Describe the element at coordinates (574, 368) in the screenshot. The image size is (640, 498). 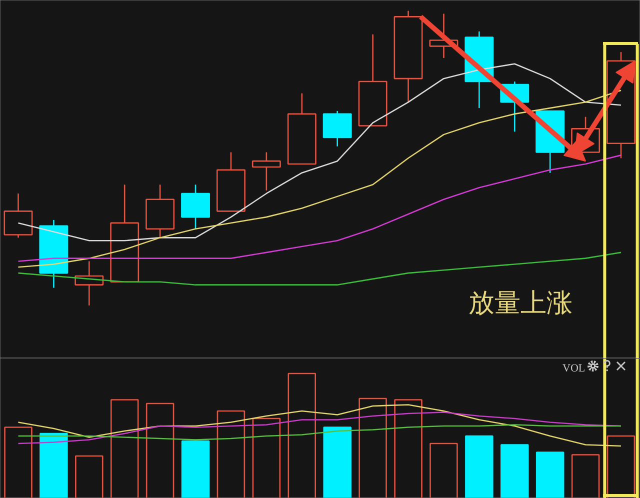
I see `chart-title: VOL` at that location.